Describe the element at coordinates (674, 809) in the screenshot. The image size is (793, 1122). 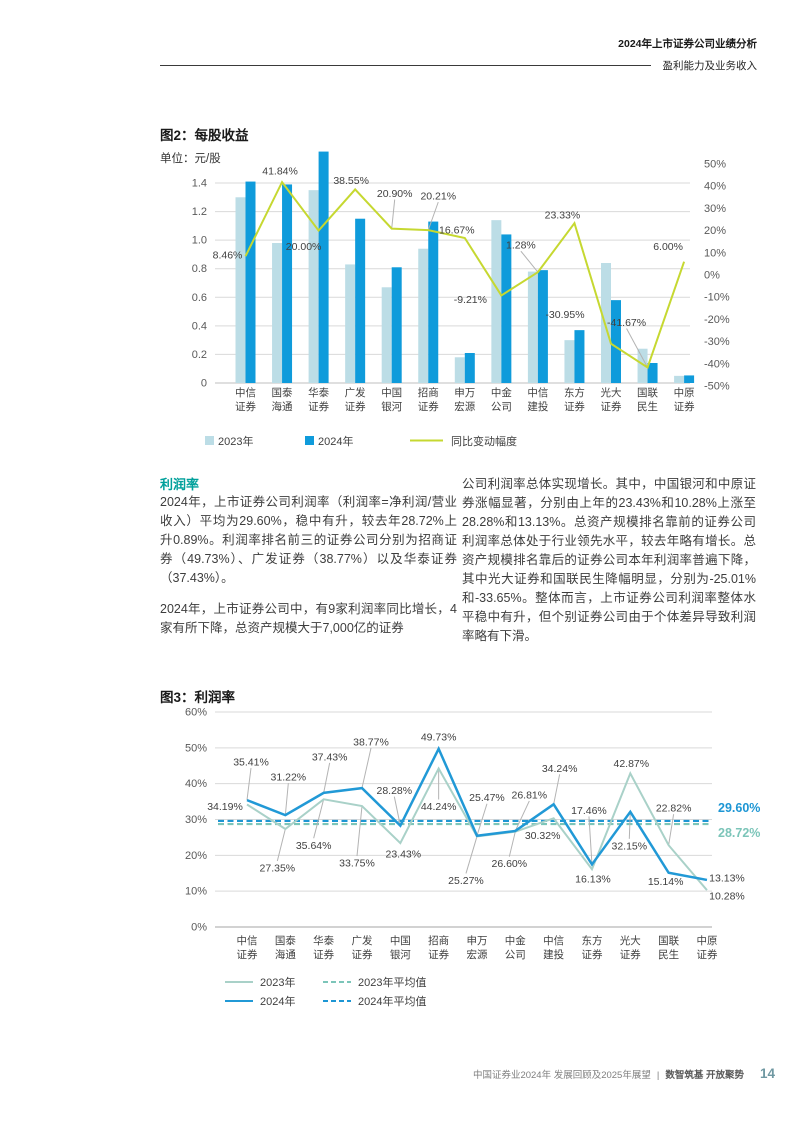
I see `point-data-label: 22.82%` at that location.